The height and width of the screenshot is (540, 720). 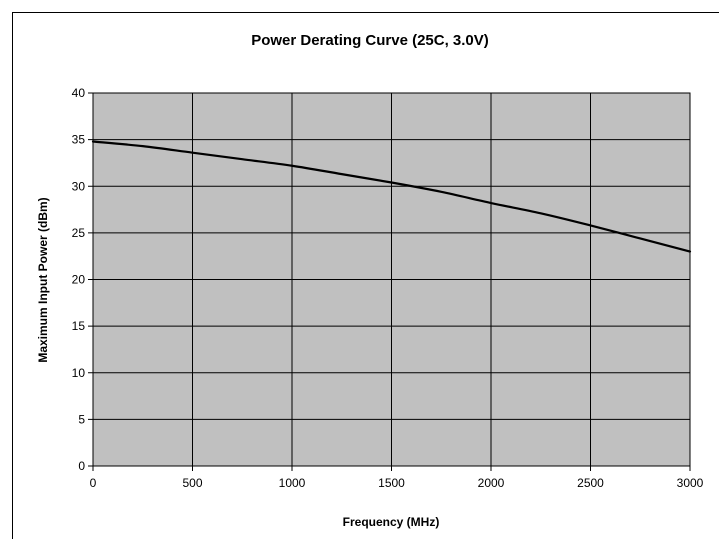 What do you see at coordinates (491, 483) in the screenshot?
I see `x-tick-label: 2000` at bounding box center [491, 483].